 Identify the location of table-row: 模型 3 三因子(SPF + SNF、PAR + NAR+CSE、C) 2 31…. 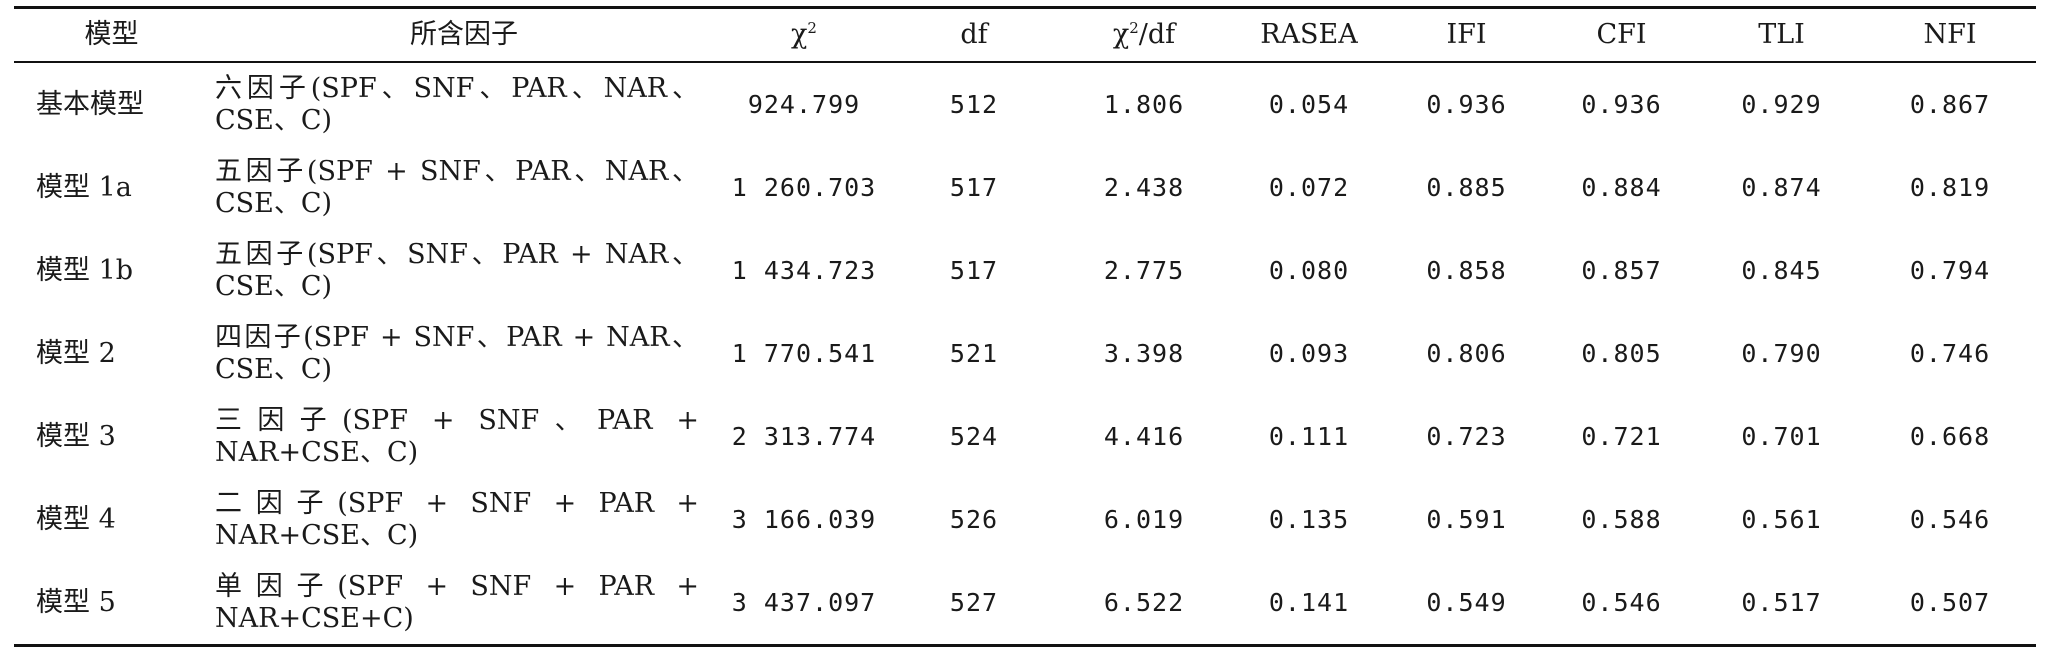
(1025, 436).